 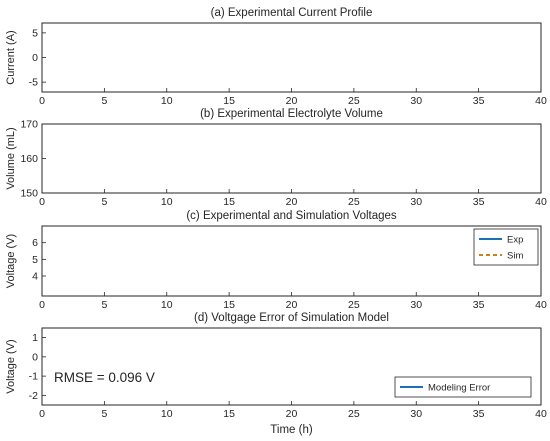 What do you see at coordinates (11, 57) in the screenshot?
I see `y-axis-label: Current (A)` at bounding box center [11, 57].